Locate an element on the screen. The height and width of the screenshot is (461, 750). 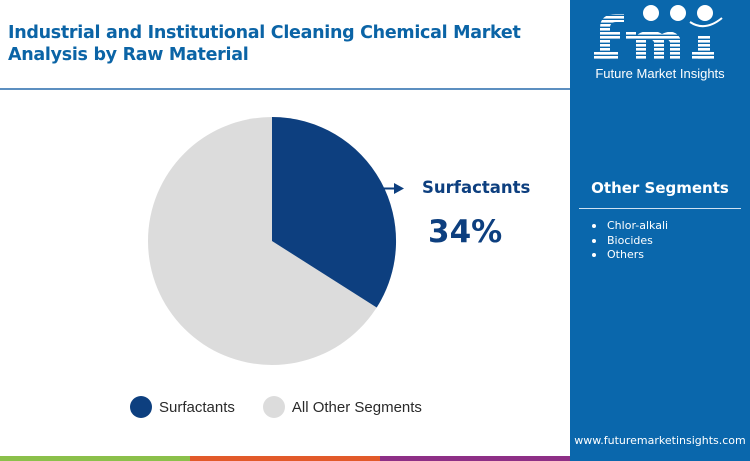
callout-value: 34% is located at coordinates (465, 232).